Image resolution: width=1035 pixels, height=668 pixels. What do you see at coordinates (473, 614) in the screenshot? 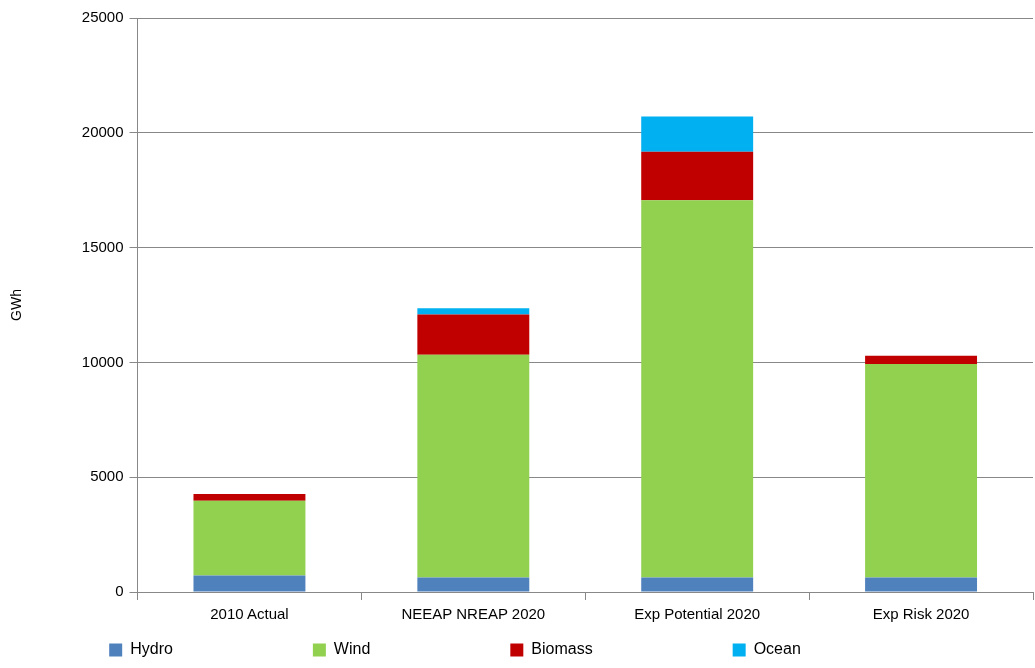
I see `x-tick-label: NEEAP NREAP 2020` at bounding box center [473, 614].